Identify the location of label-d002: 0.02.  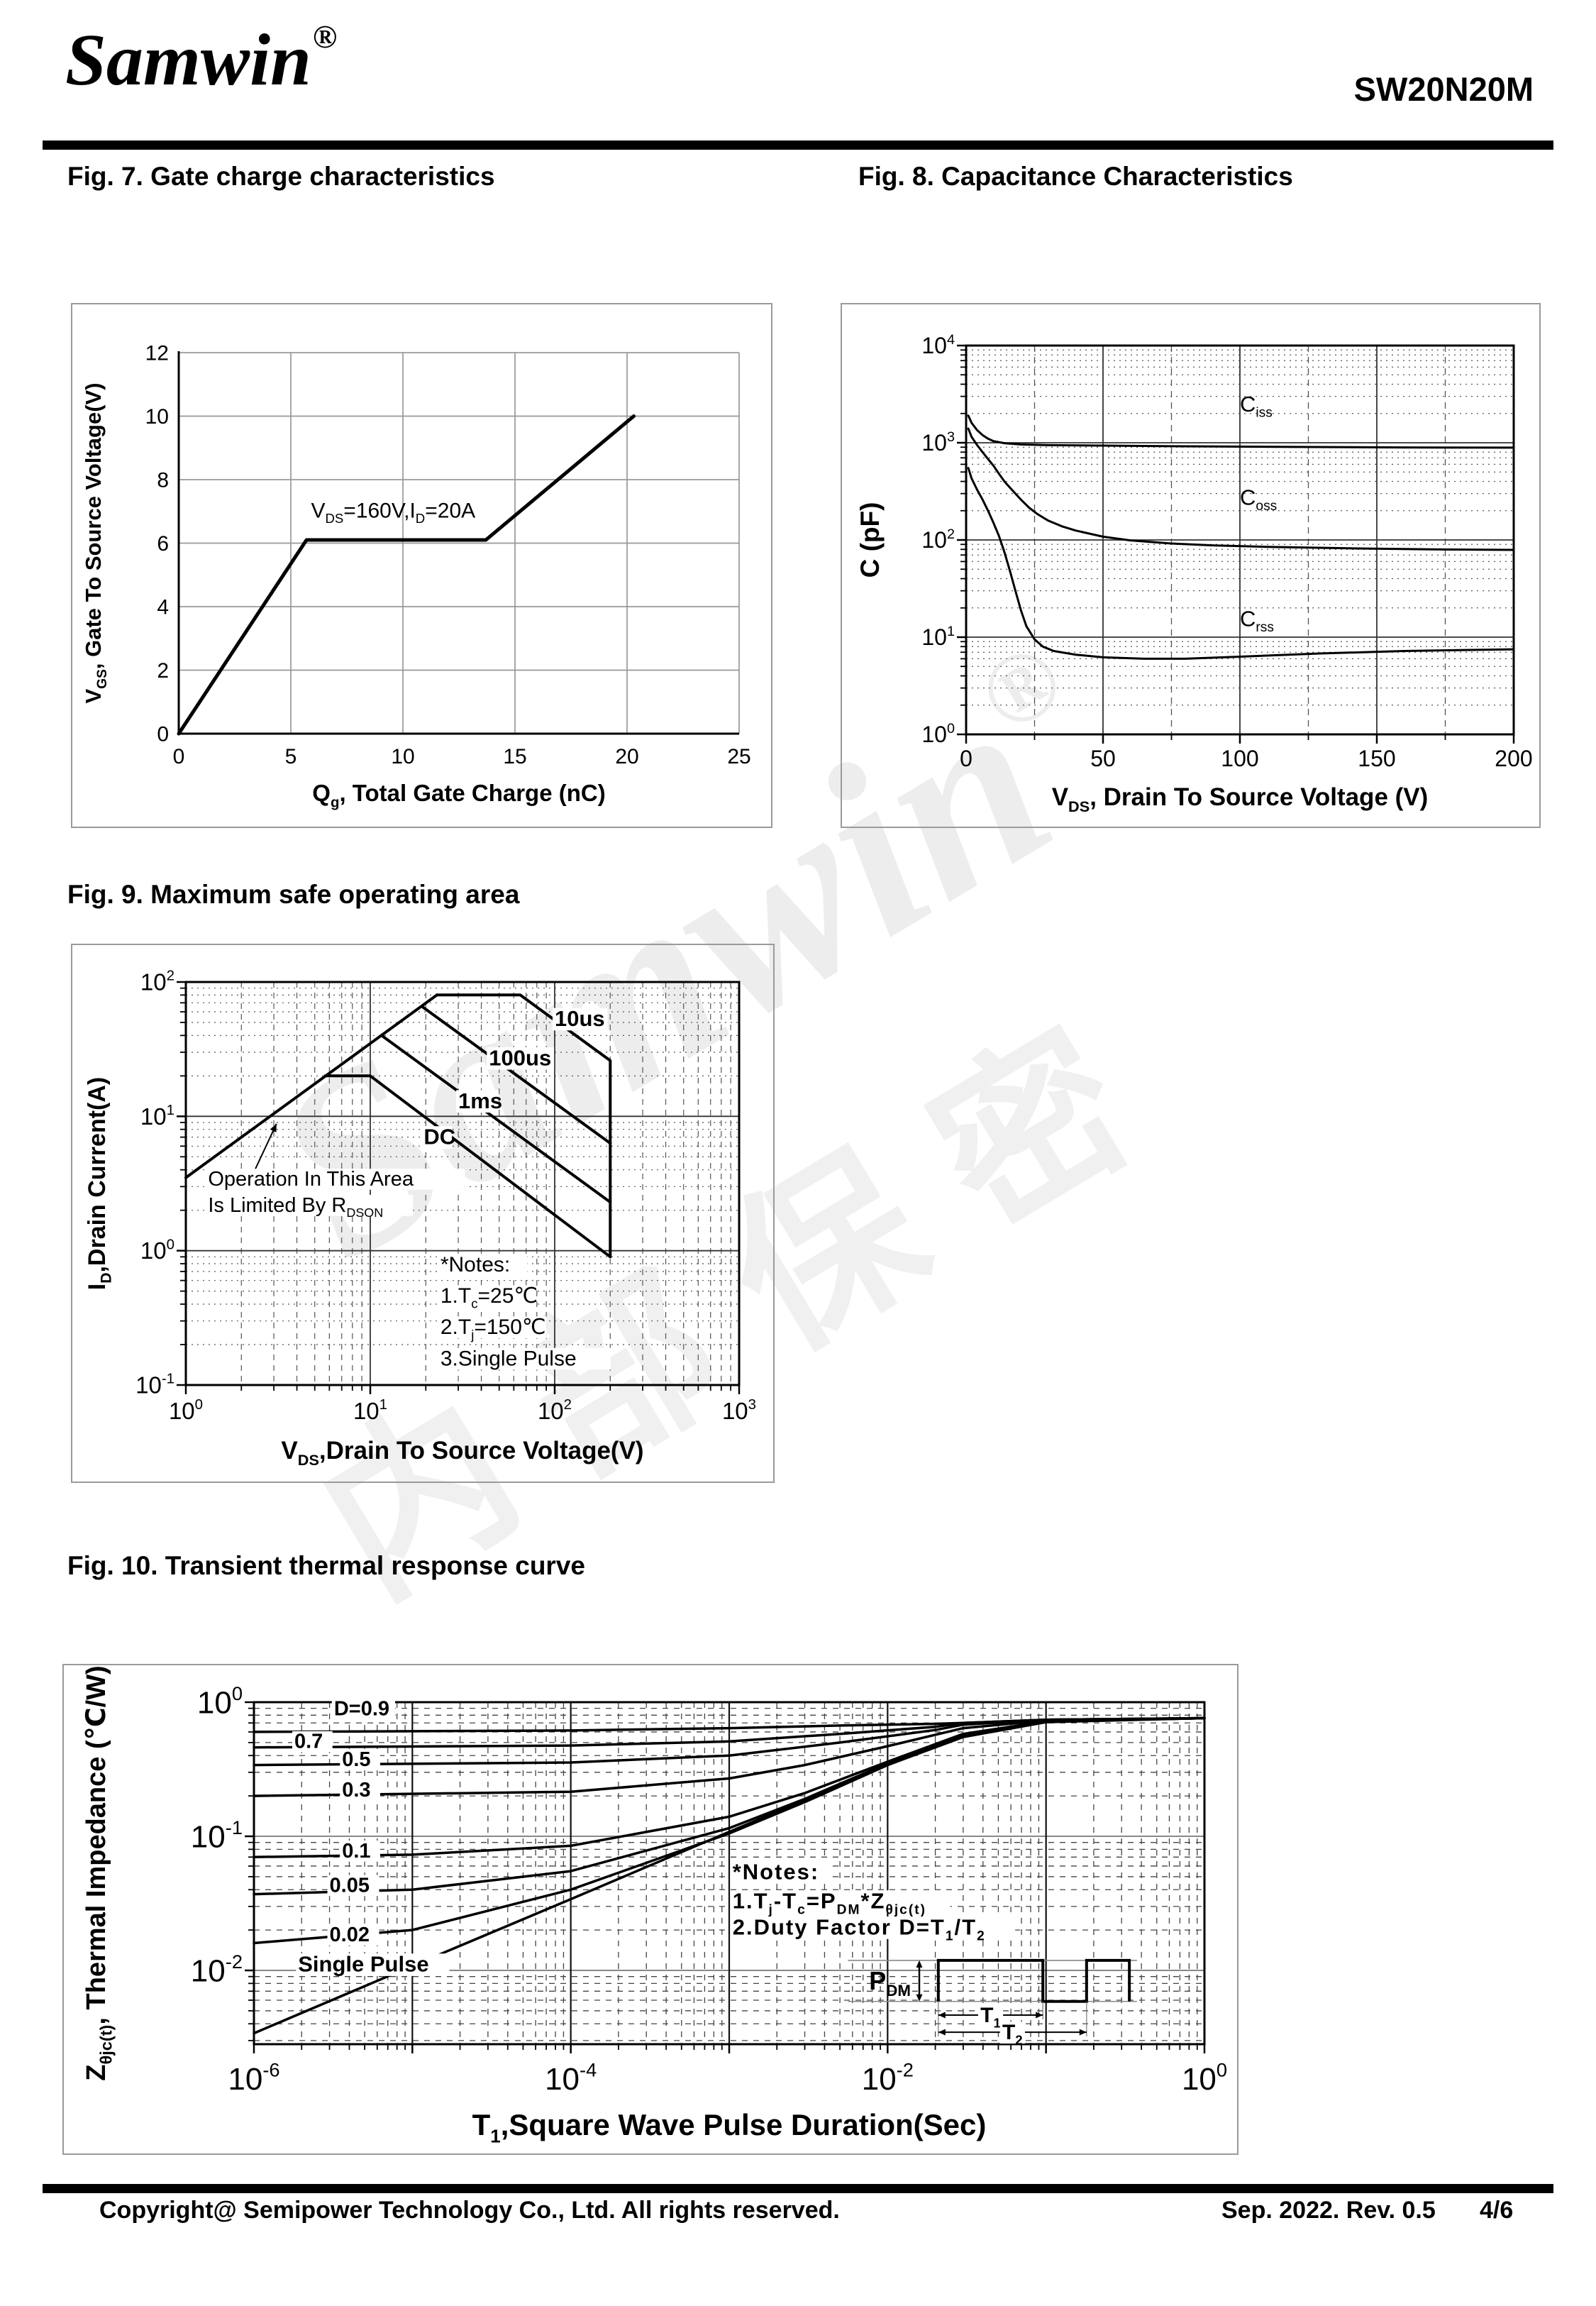
(350, 1935).